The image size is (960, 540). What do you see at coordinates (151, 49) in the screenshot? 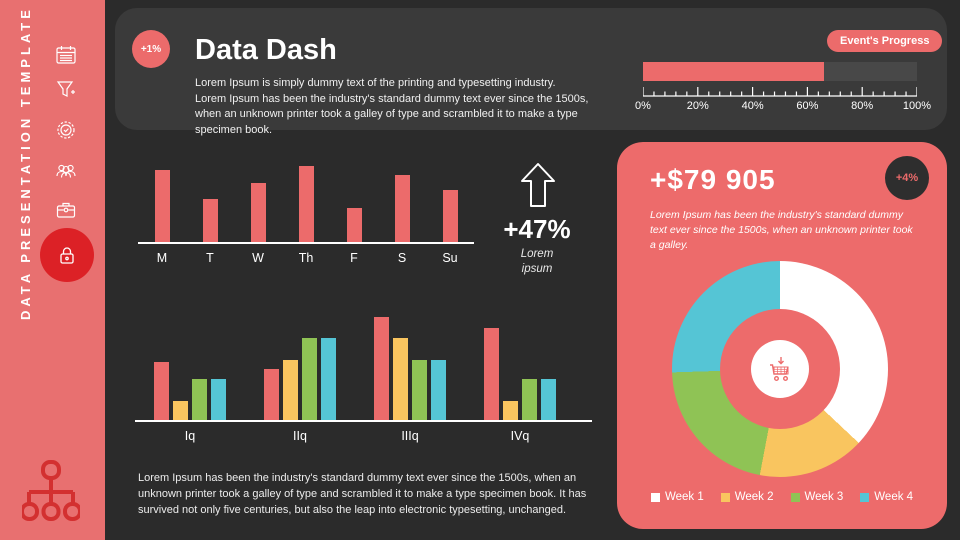
I see `header-percent-badge: +1%` at bounding box center [151, 49].